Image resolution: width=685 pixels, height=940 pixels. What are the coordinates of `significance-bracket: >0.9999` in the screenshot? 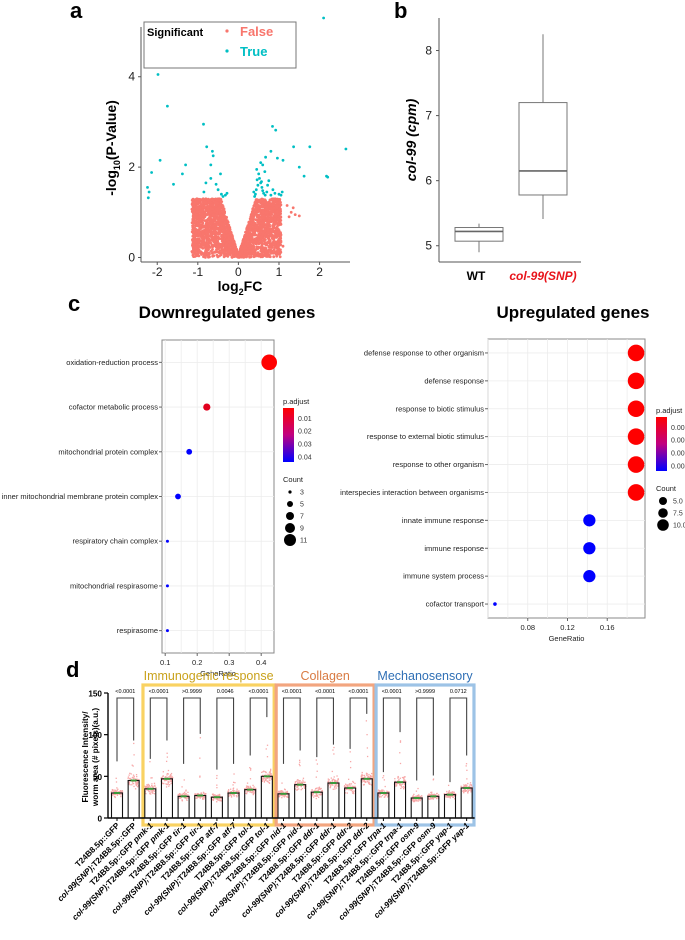 It's located at (192, 726).